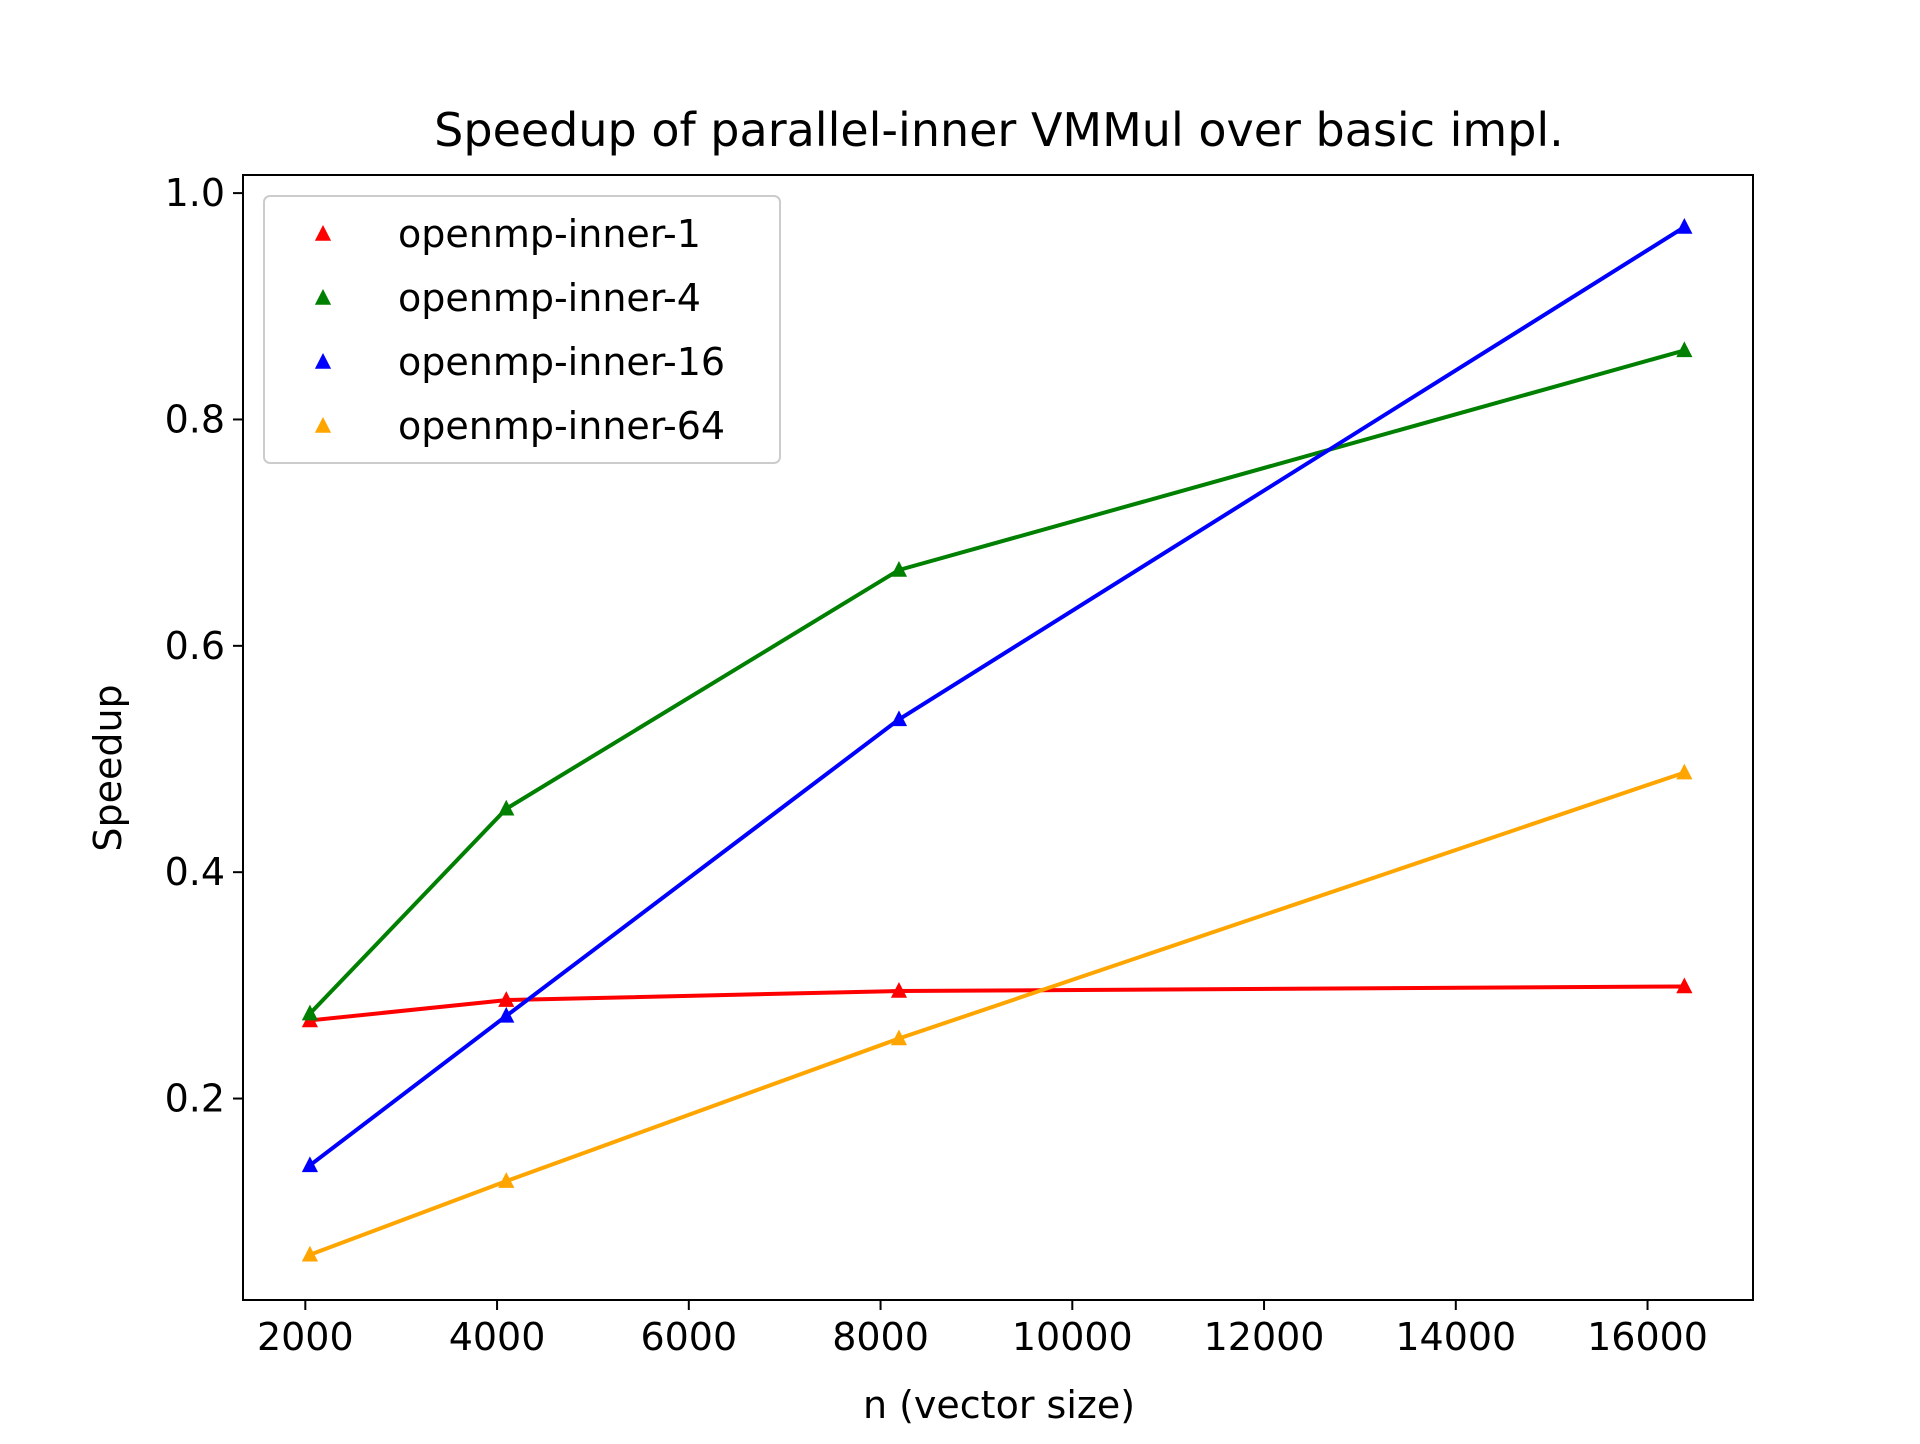  I want to click on x-tick-label: 6000, so click(688, 1337).